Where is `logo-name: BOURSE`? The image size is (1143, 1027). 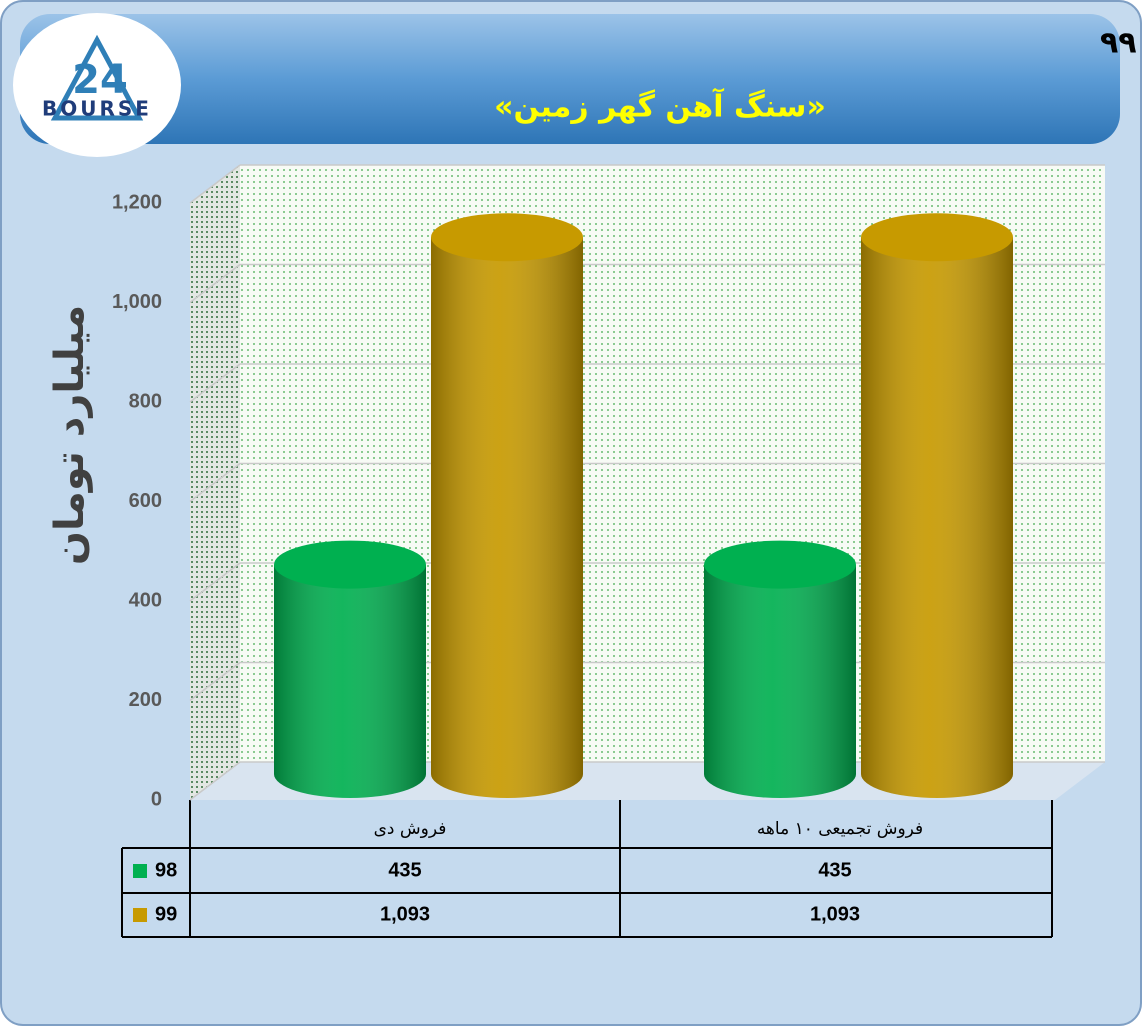
logo-name: BOURSE is located at coordinates (97, 109).